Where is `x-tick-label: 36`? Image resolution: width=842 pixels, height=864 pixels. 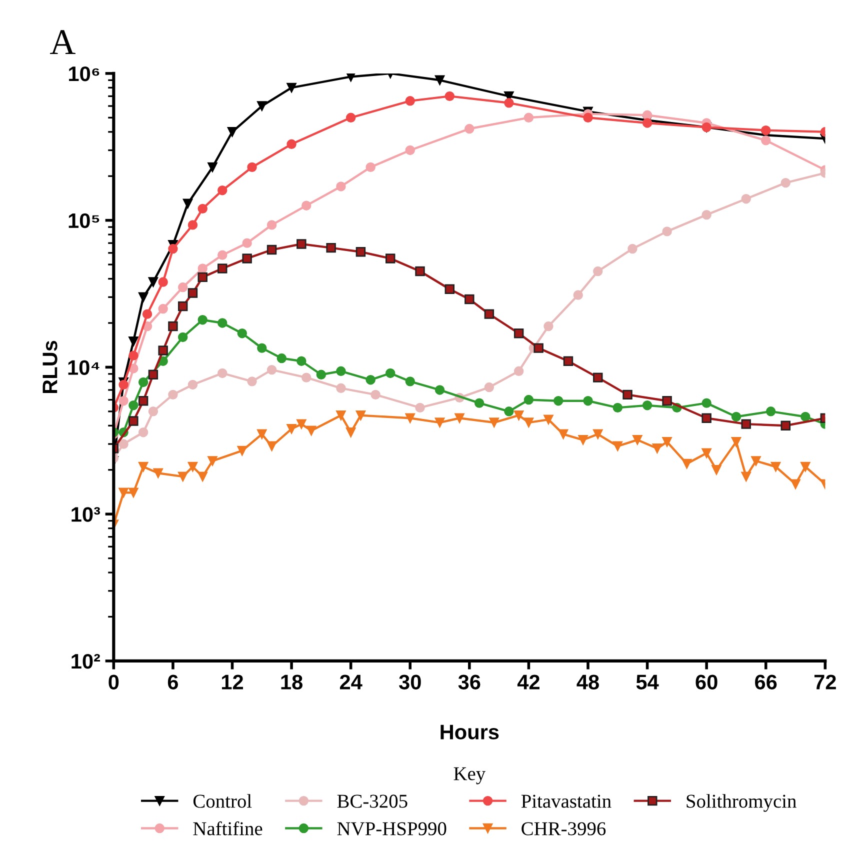
x-tick-label: 36 is located at coordinates (469, 682).